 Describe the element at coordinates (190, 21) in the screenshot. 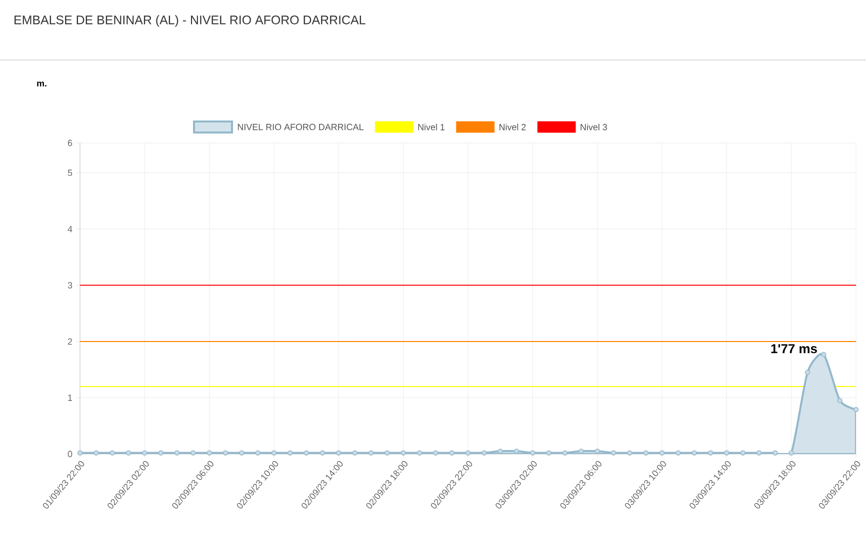

I see `chart-title: EMBALSE DE BENINAR (AL) - NIVEL RIO AFORO DARRICAL` at that location.